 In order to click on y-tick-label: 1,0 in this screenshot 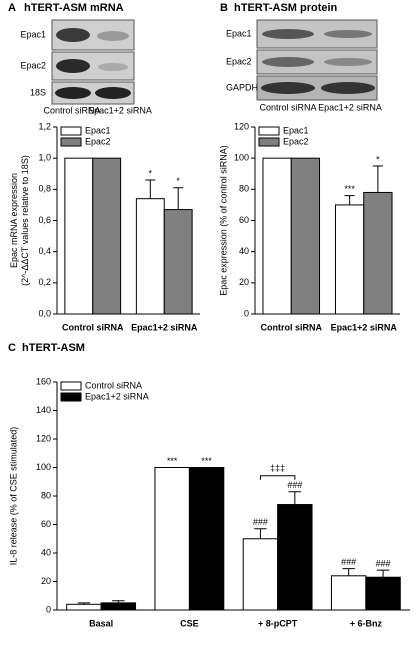, I will do `click(44, 158)`.